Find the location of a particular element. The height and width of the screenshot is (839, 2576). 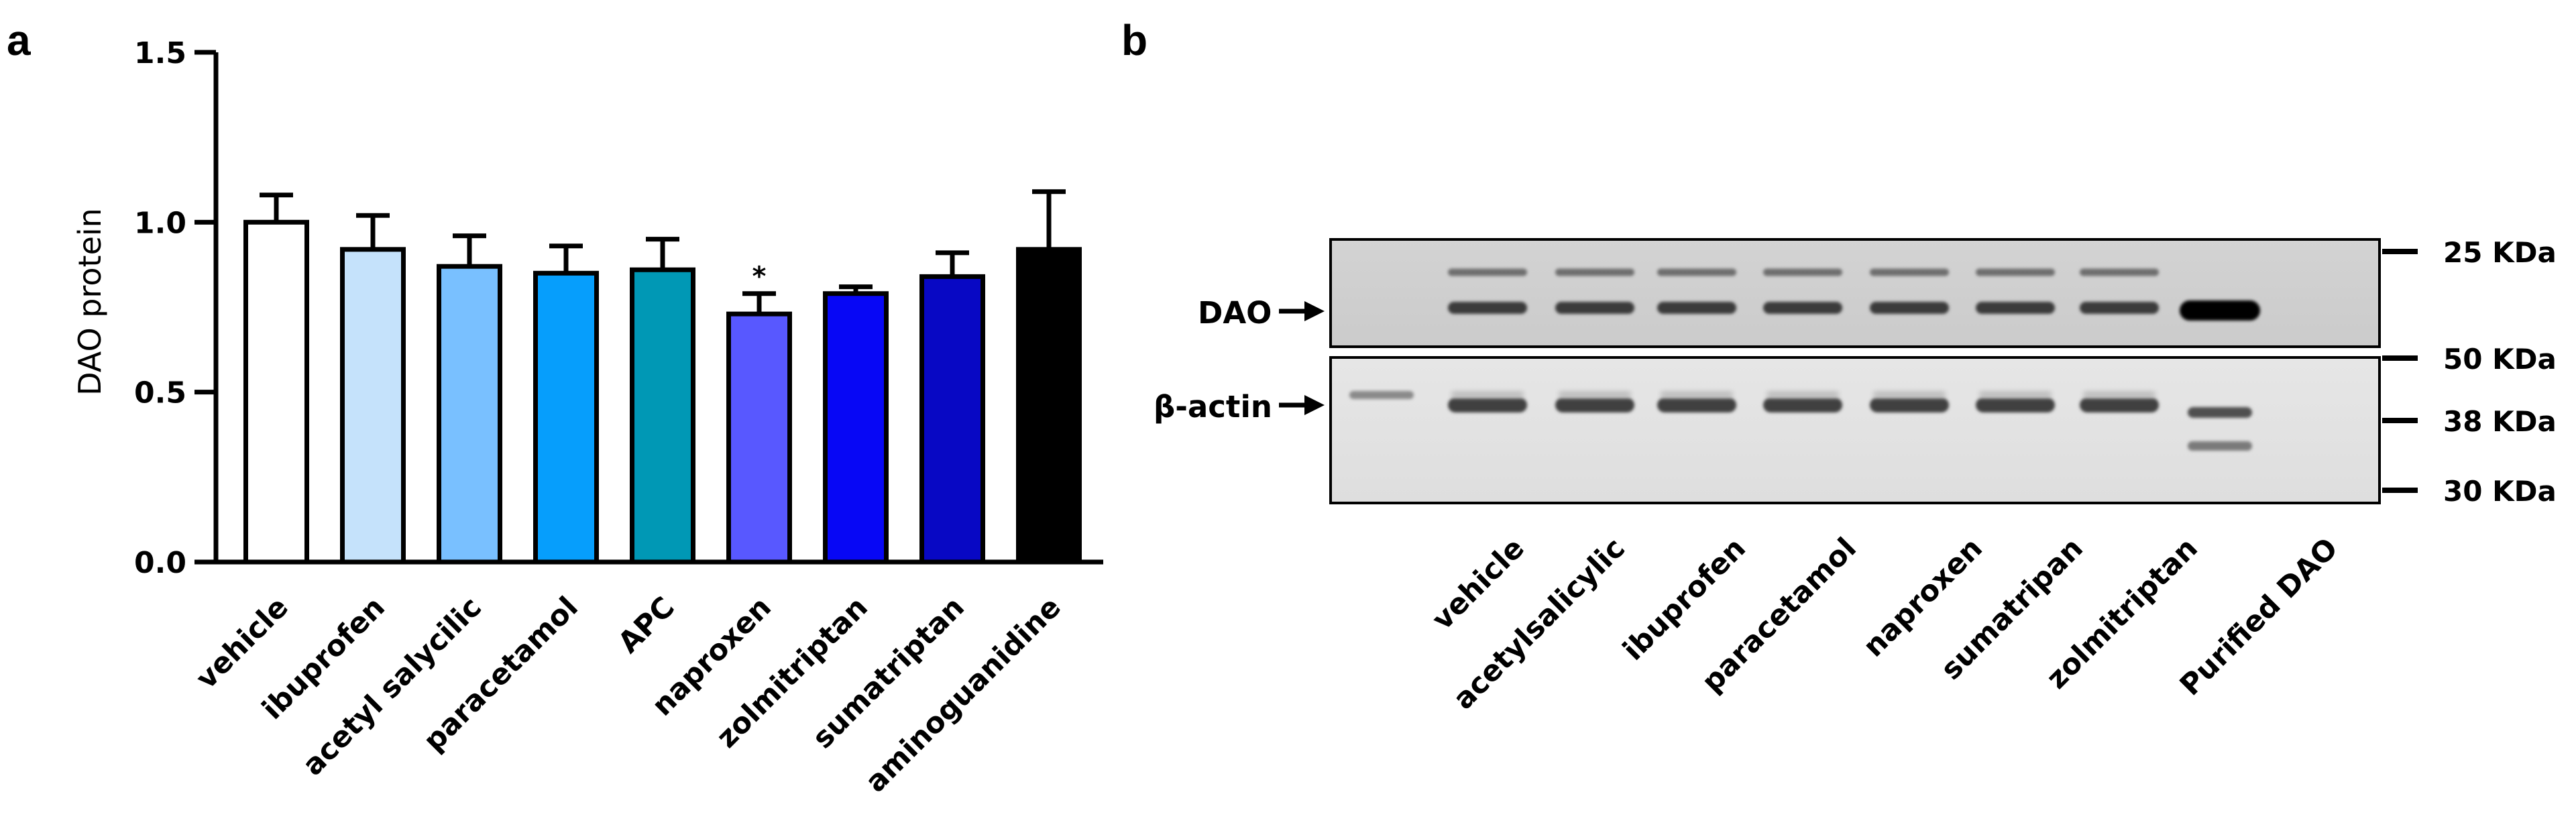

svg-text: 38 KDa is located at coordinates (2500, 421).